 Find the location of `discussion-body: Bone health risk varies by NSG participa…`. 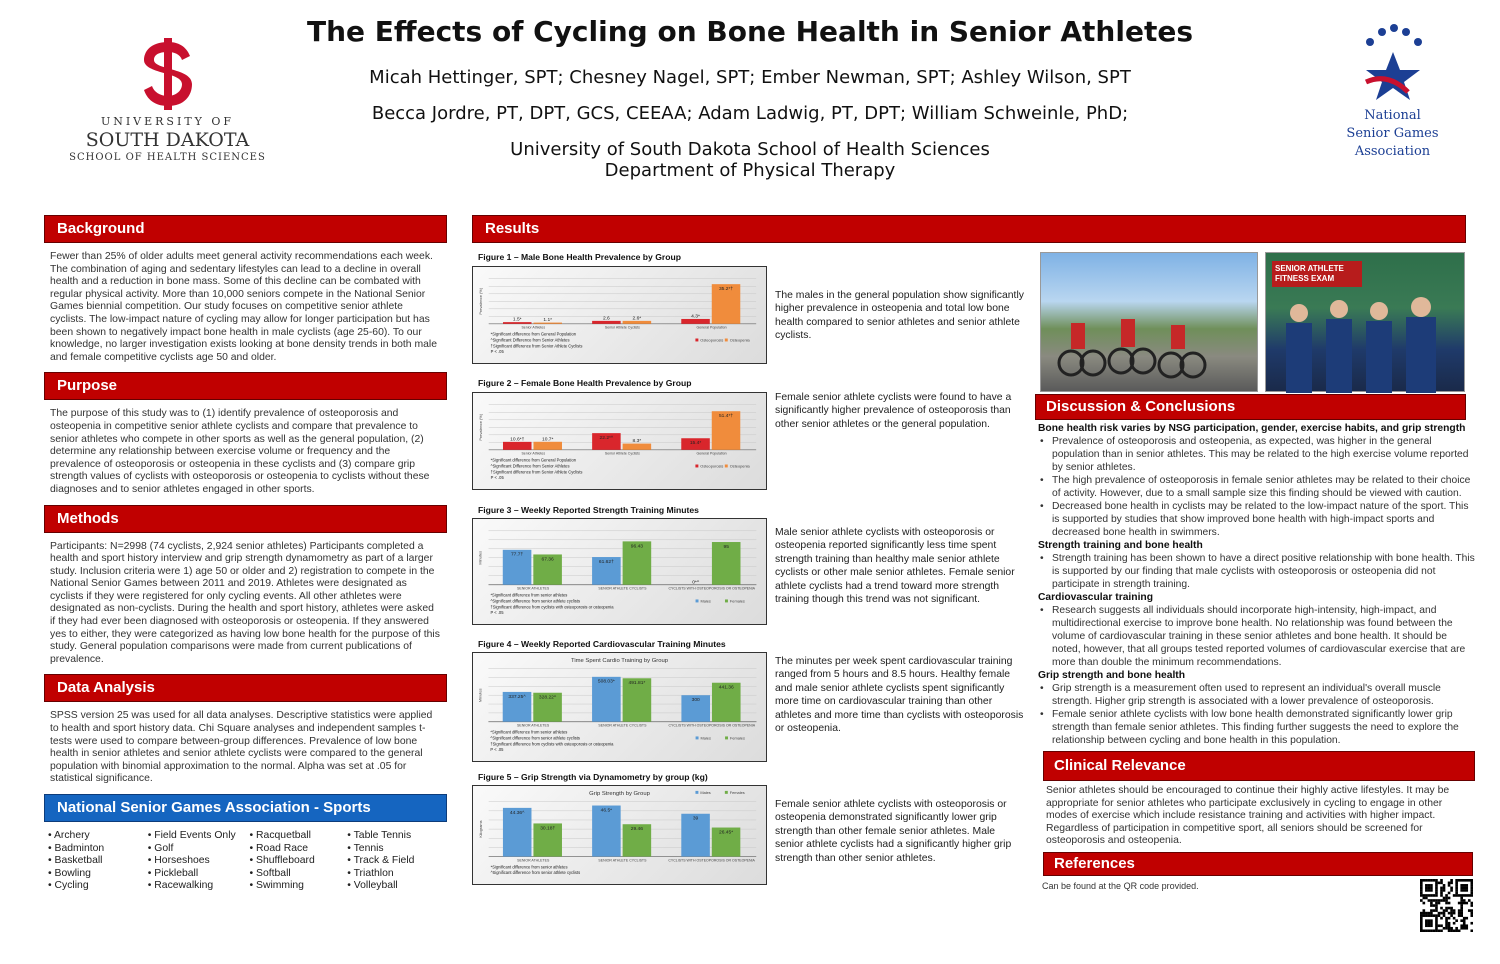

discussion-body: Bone health risk varies by NSG participa… is located at coordinates (1257, 584).